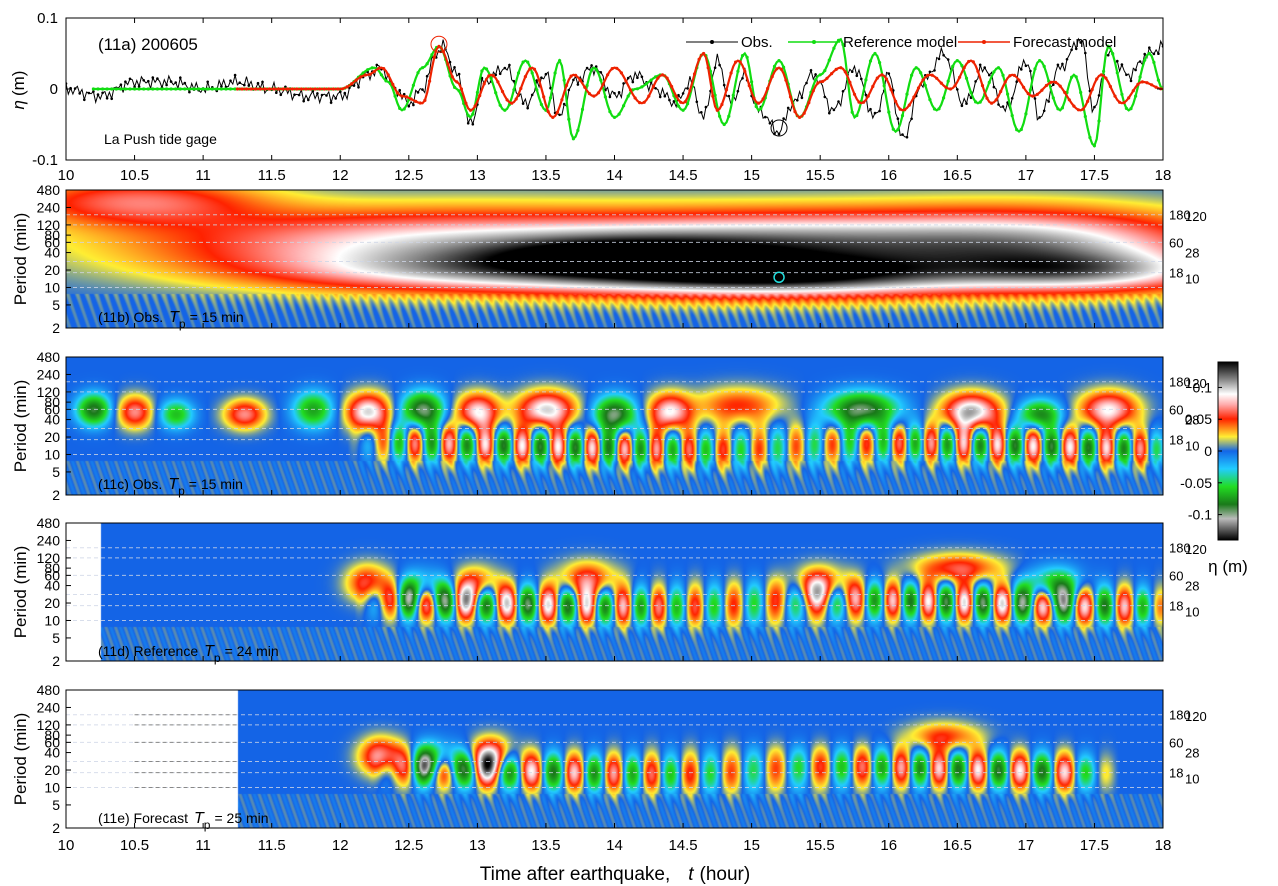  Describe the element at coordinates (1198, 419) in the screenshot. I see `colorbar-tick-label: 0.05` at that location.